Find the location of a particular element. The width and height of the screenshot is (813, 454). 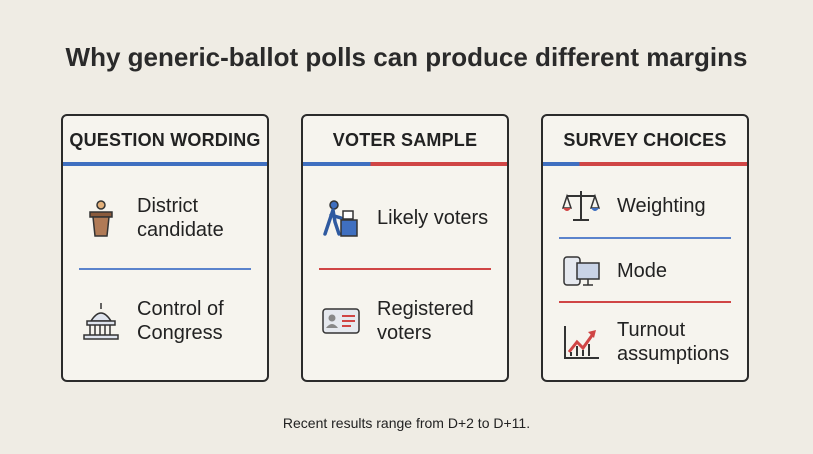

item-label: Likely voters is located at coordinates (433, 218).